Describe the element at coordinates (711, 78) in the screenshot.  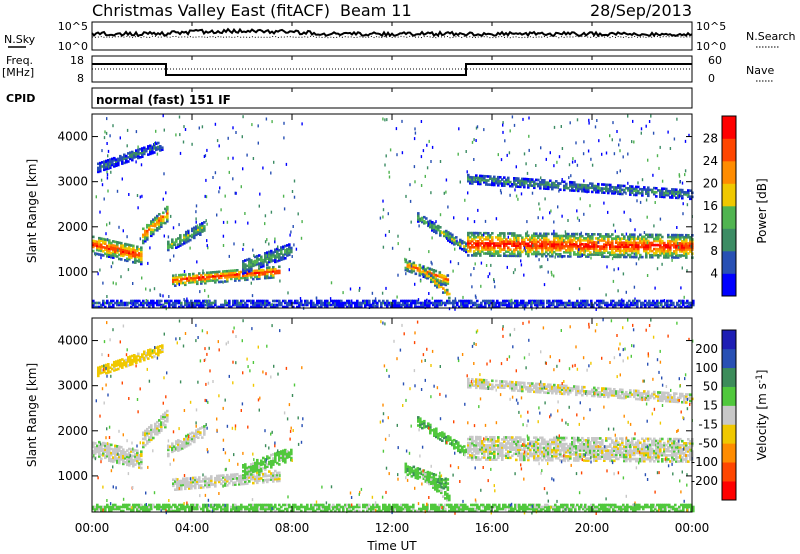
I see `nave-tick-bottom: 0` at that location.